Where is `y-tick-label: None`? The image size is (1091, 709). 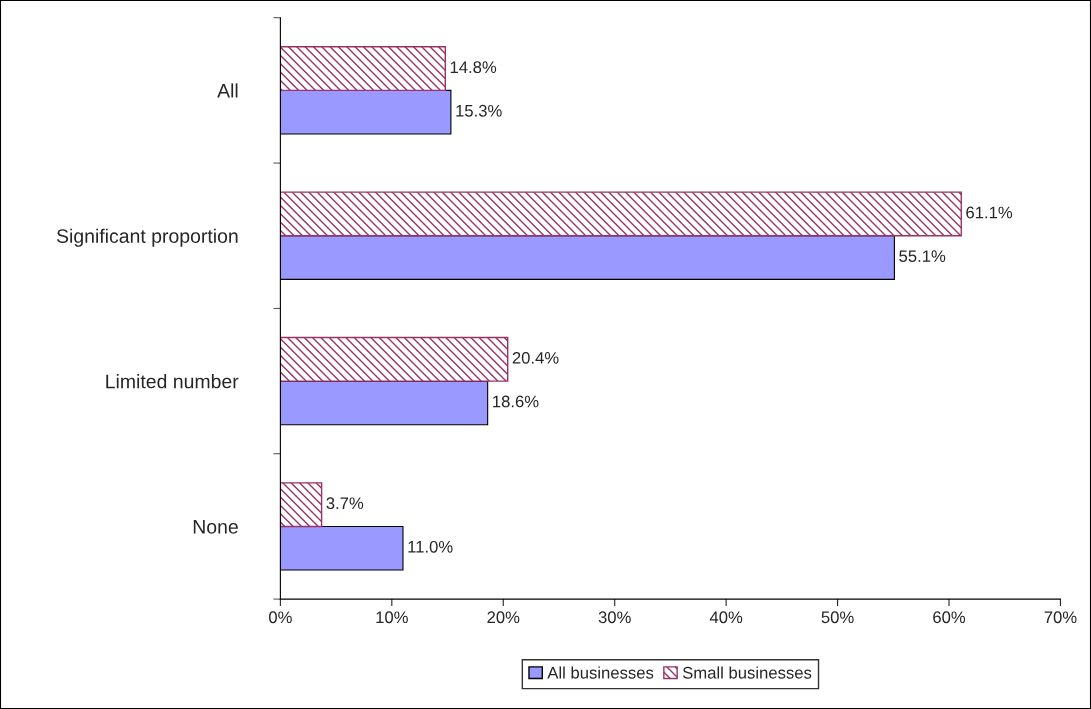
y-tick-label: None is located at coordinates (215, 527).